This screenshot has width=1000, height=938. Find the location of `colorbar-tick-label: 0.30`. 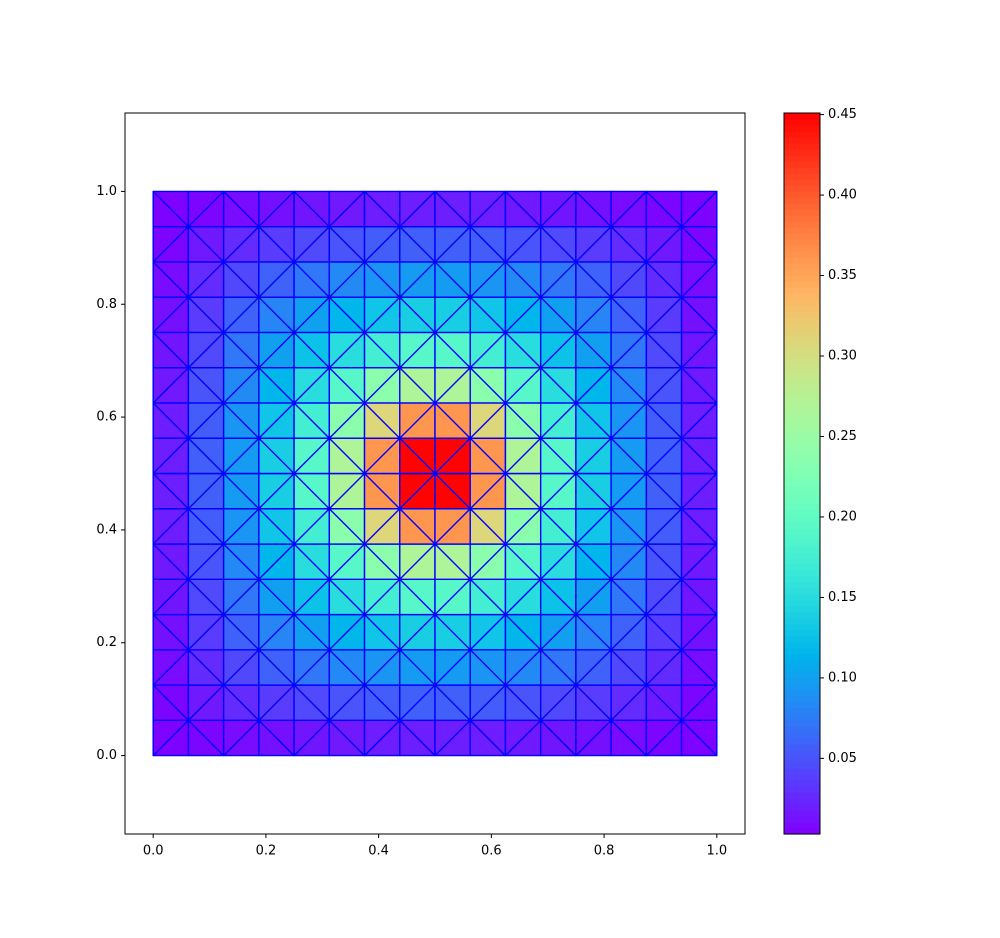

colorbar-tick-label: 0.30 is located at coordinates (842, 356).